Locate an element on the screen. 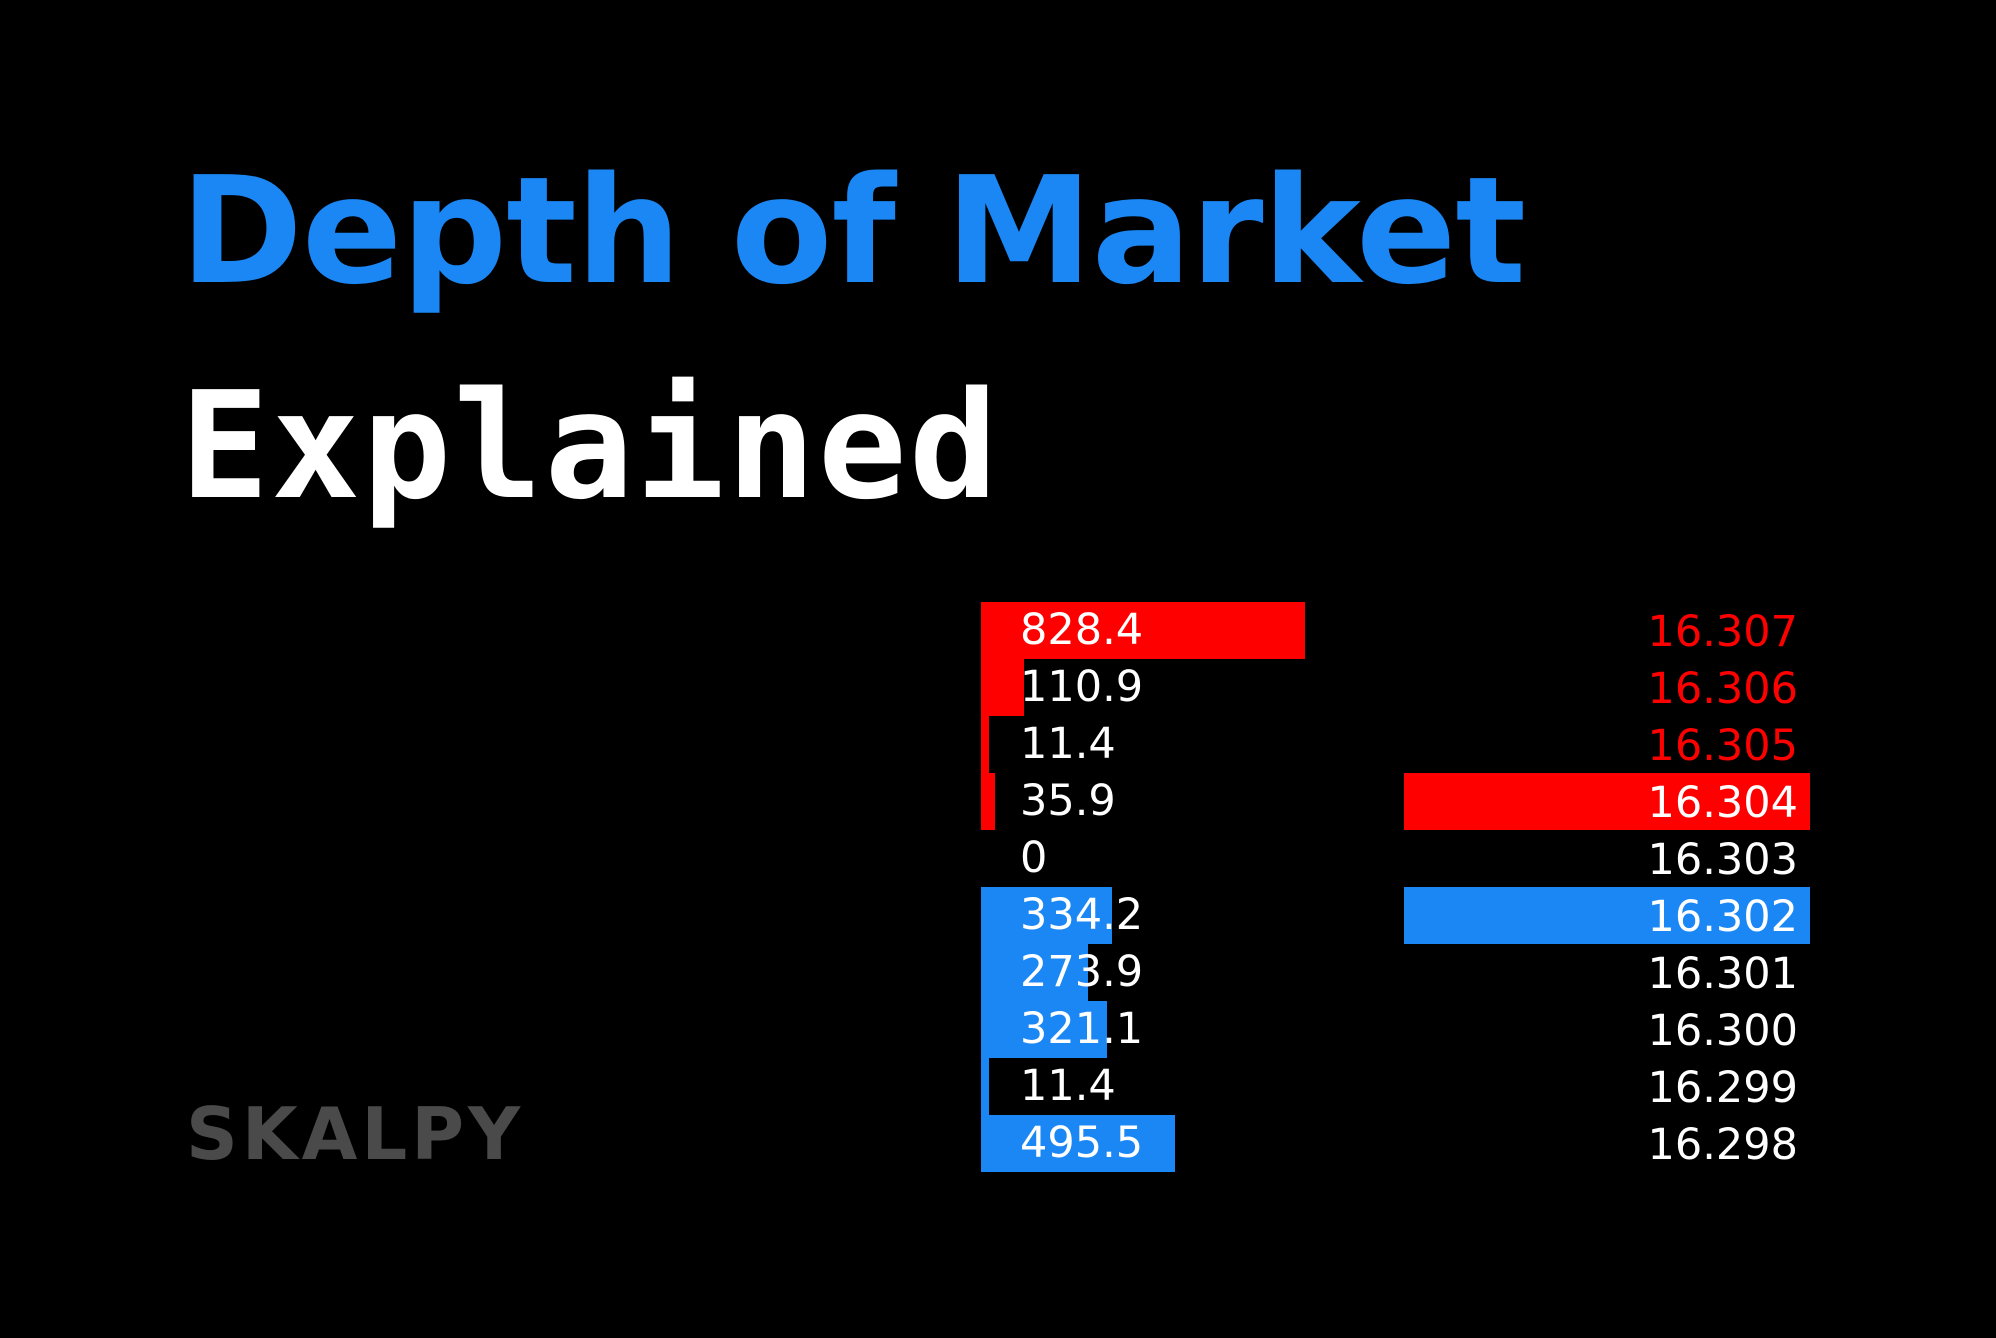 The height and width of the screenshot is (1338, 1996). volume-value: 273.9 is located at coordinates (1082, 972).